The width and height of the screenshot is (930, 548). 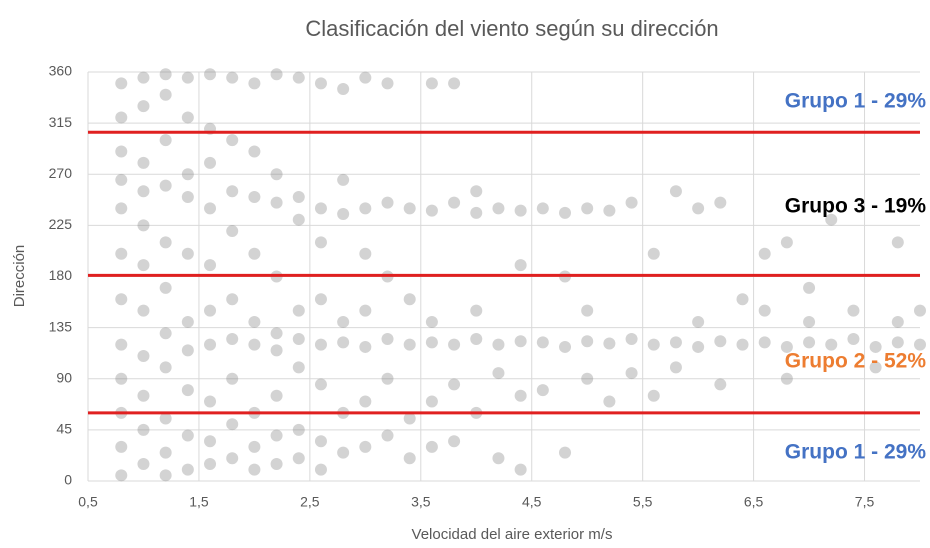 I want to click on y-tick-label: 270, so click(x=61, y=173).